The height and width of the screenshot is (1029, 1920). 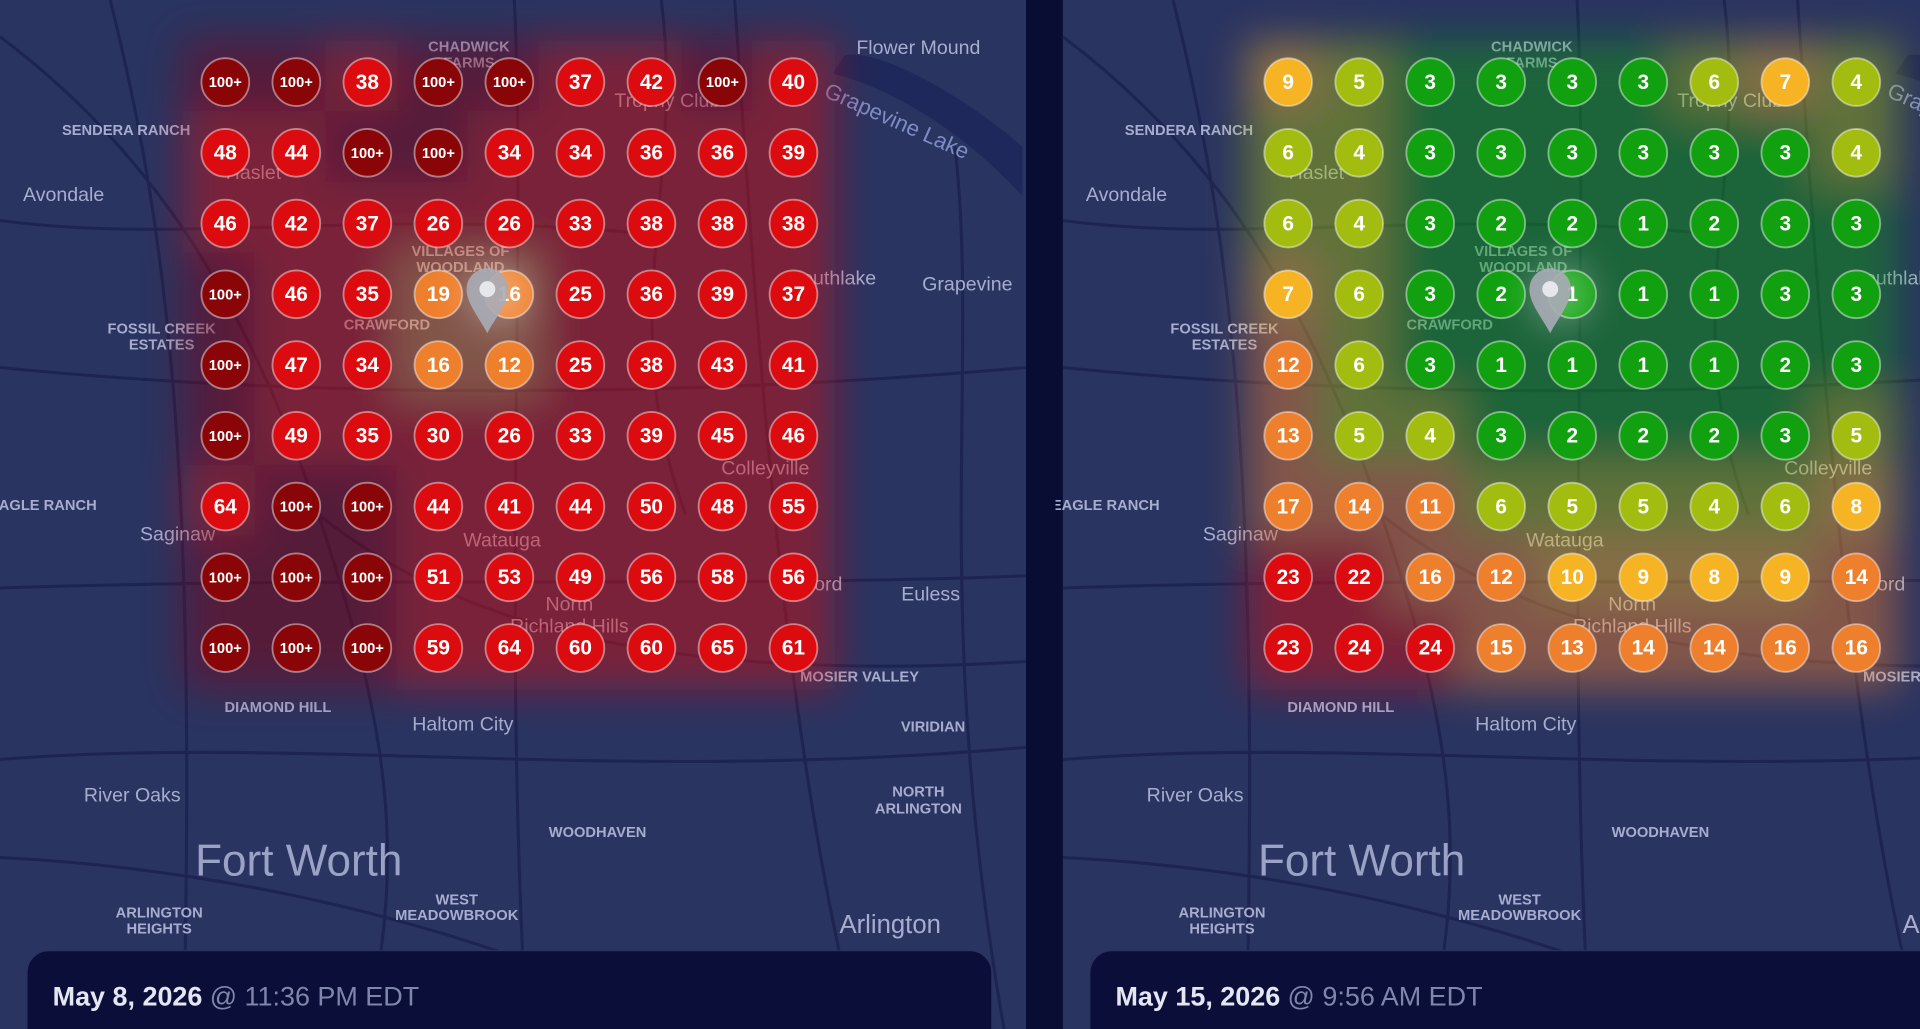 I want to click on rank-value: 1, so click(x=1501, y=365).